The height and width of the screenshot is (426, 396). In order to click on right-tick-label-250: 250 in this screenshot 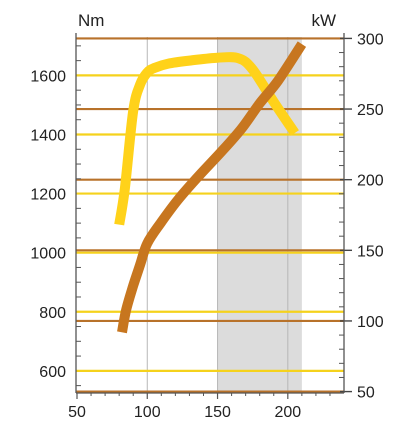, I will do `click(370, 110)`.